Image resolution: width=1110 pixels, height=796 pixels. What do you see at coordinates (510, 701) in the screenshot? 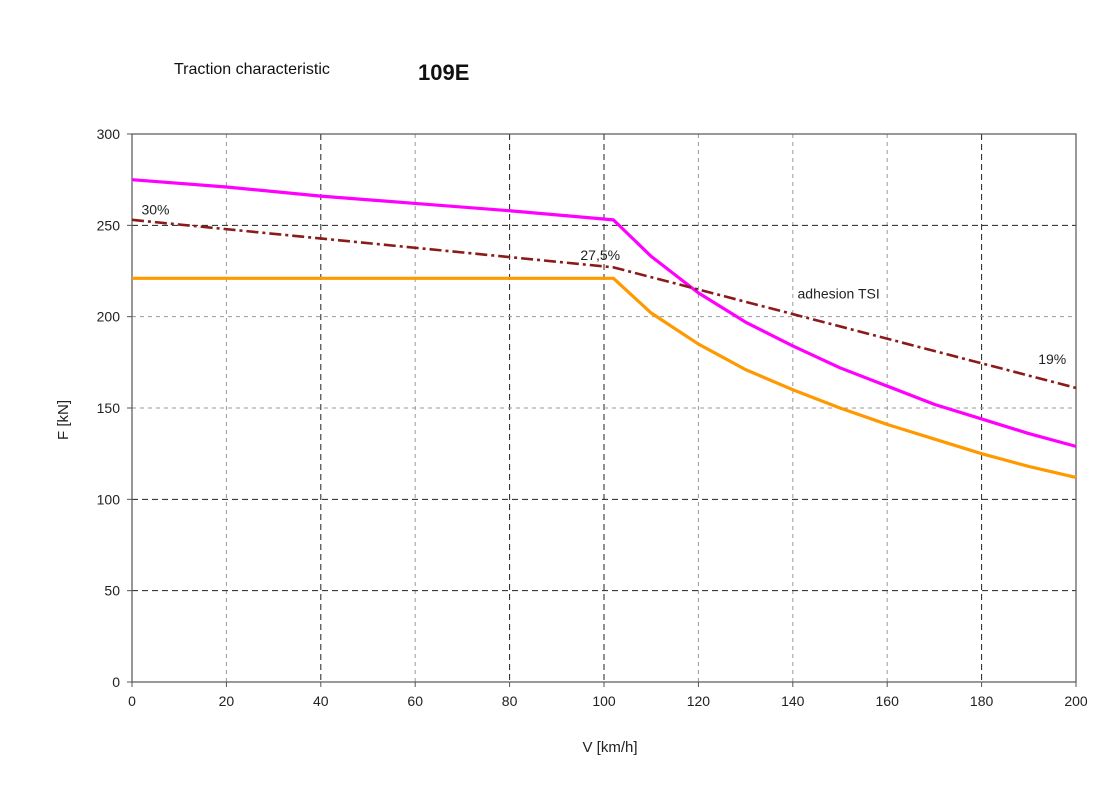
I see `x-tick-label-80: 80` at bounding box center [510, 701].